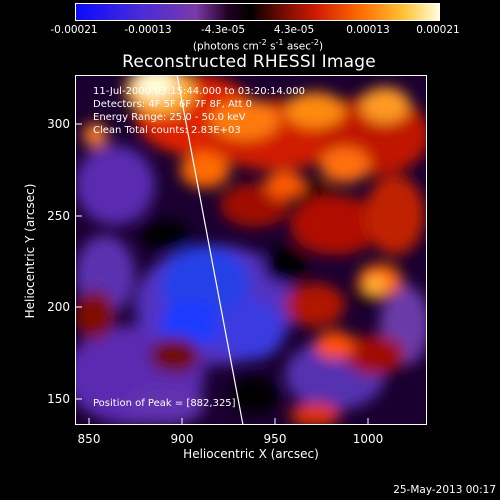 The width and height of the screenshot is (500, 500). Describe the element at coordinates (58, 307) in the screenshot. I see `y-tick-label: 200` at that location.